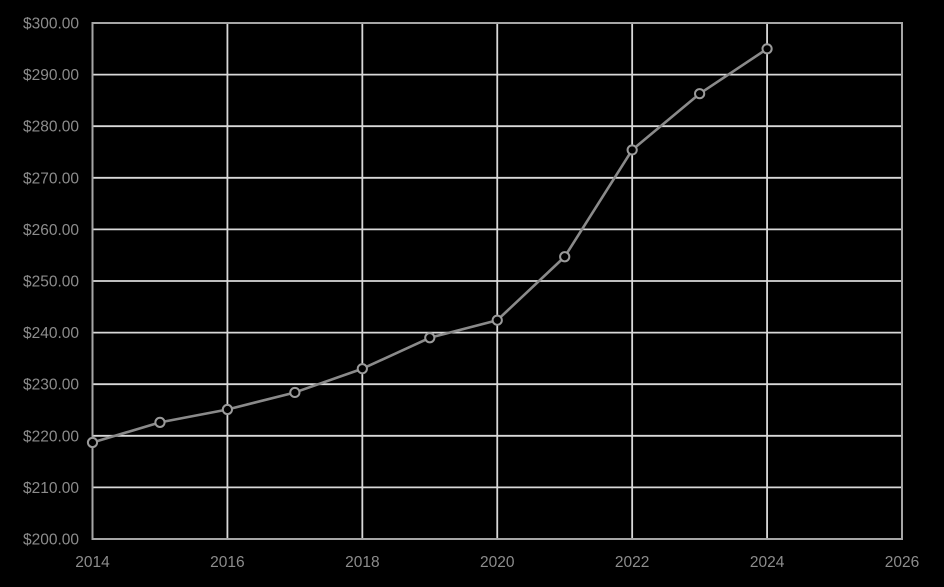  What do you see at coordinates (51, 75) in the screenshot?
I see `y-tick-label: $290.00` at bounding box center [51, 75].